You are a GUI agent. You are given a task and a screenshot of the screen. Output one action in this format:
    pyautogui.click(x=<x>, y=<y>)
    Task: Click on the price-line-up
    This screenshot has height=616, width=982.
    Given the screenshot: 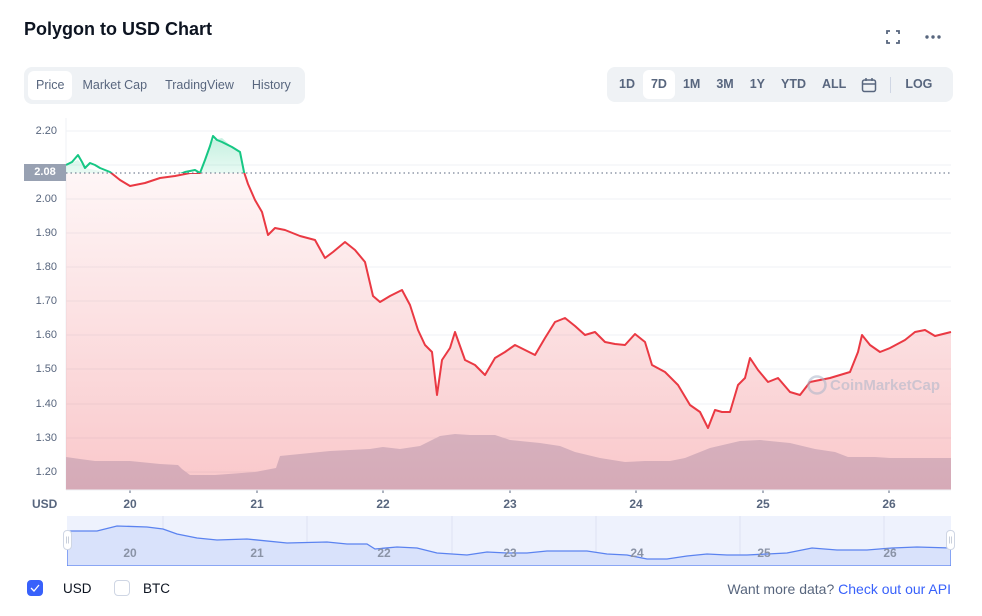 What is the action you would take?
    pyautogui.click(x=156, y=154)
    